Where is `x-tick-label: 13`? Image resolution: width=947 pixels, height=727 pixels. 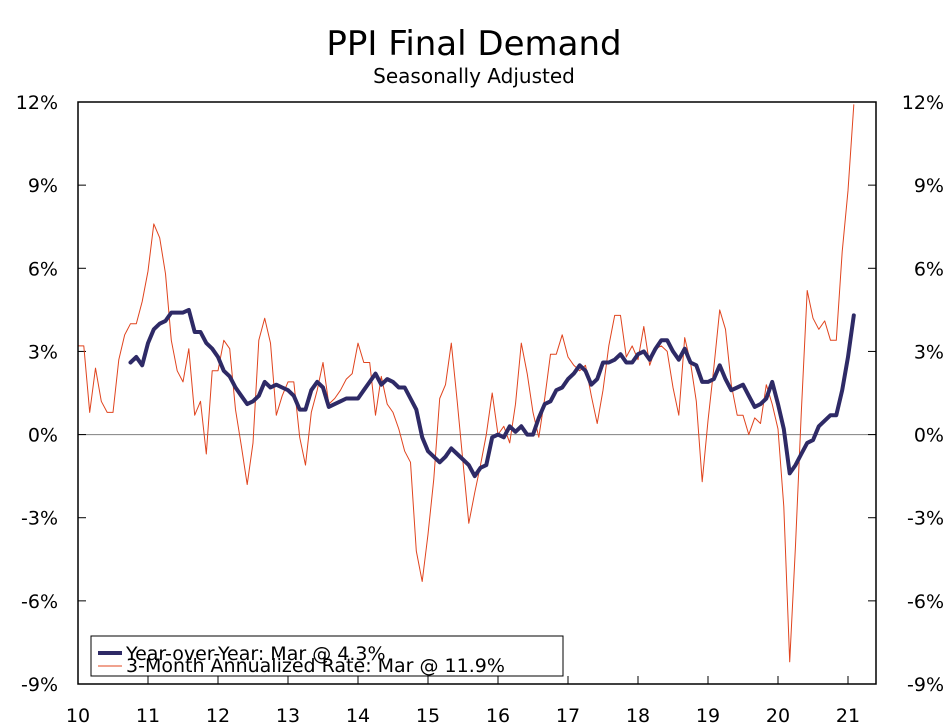
x-tick-label: 13 is located at coordinates (288, 716).